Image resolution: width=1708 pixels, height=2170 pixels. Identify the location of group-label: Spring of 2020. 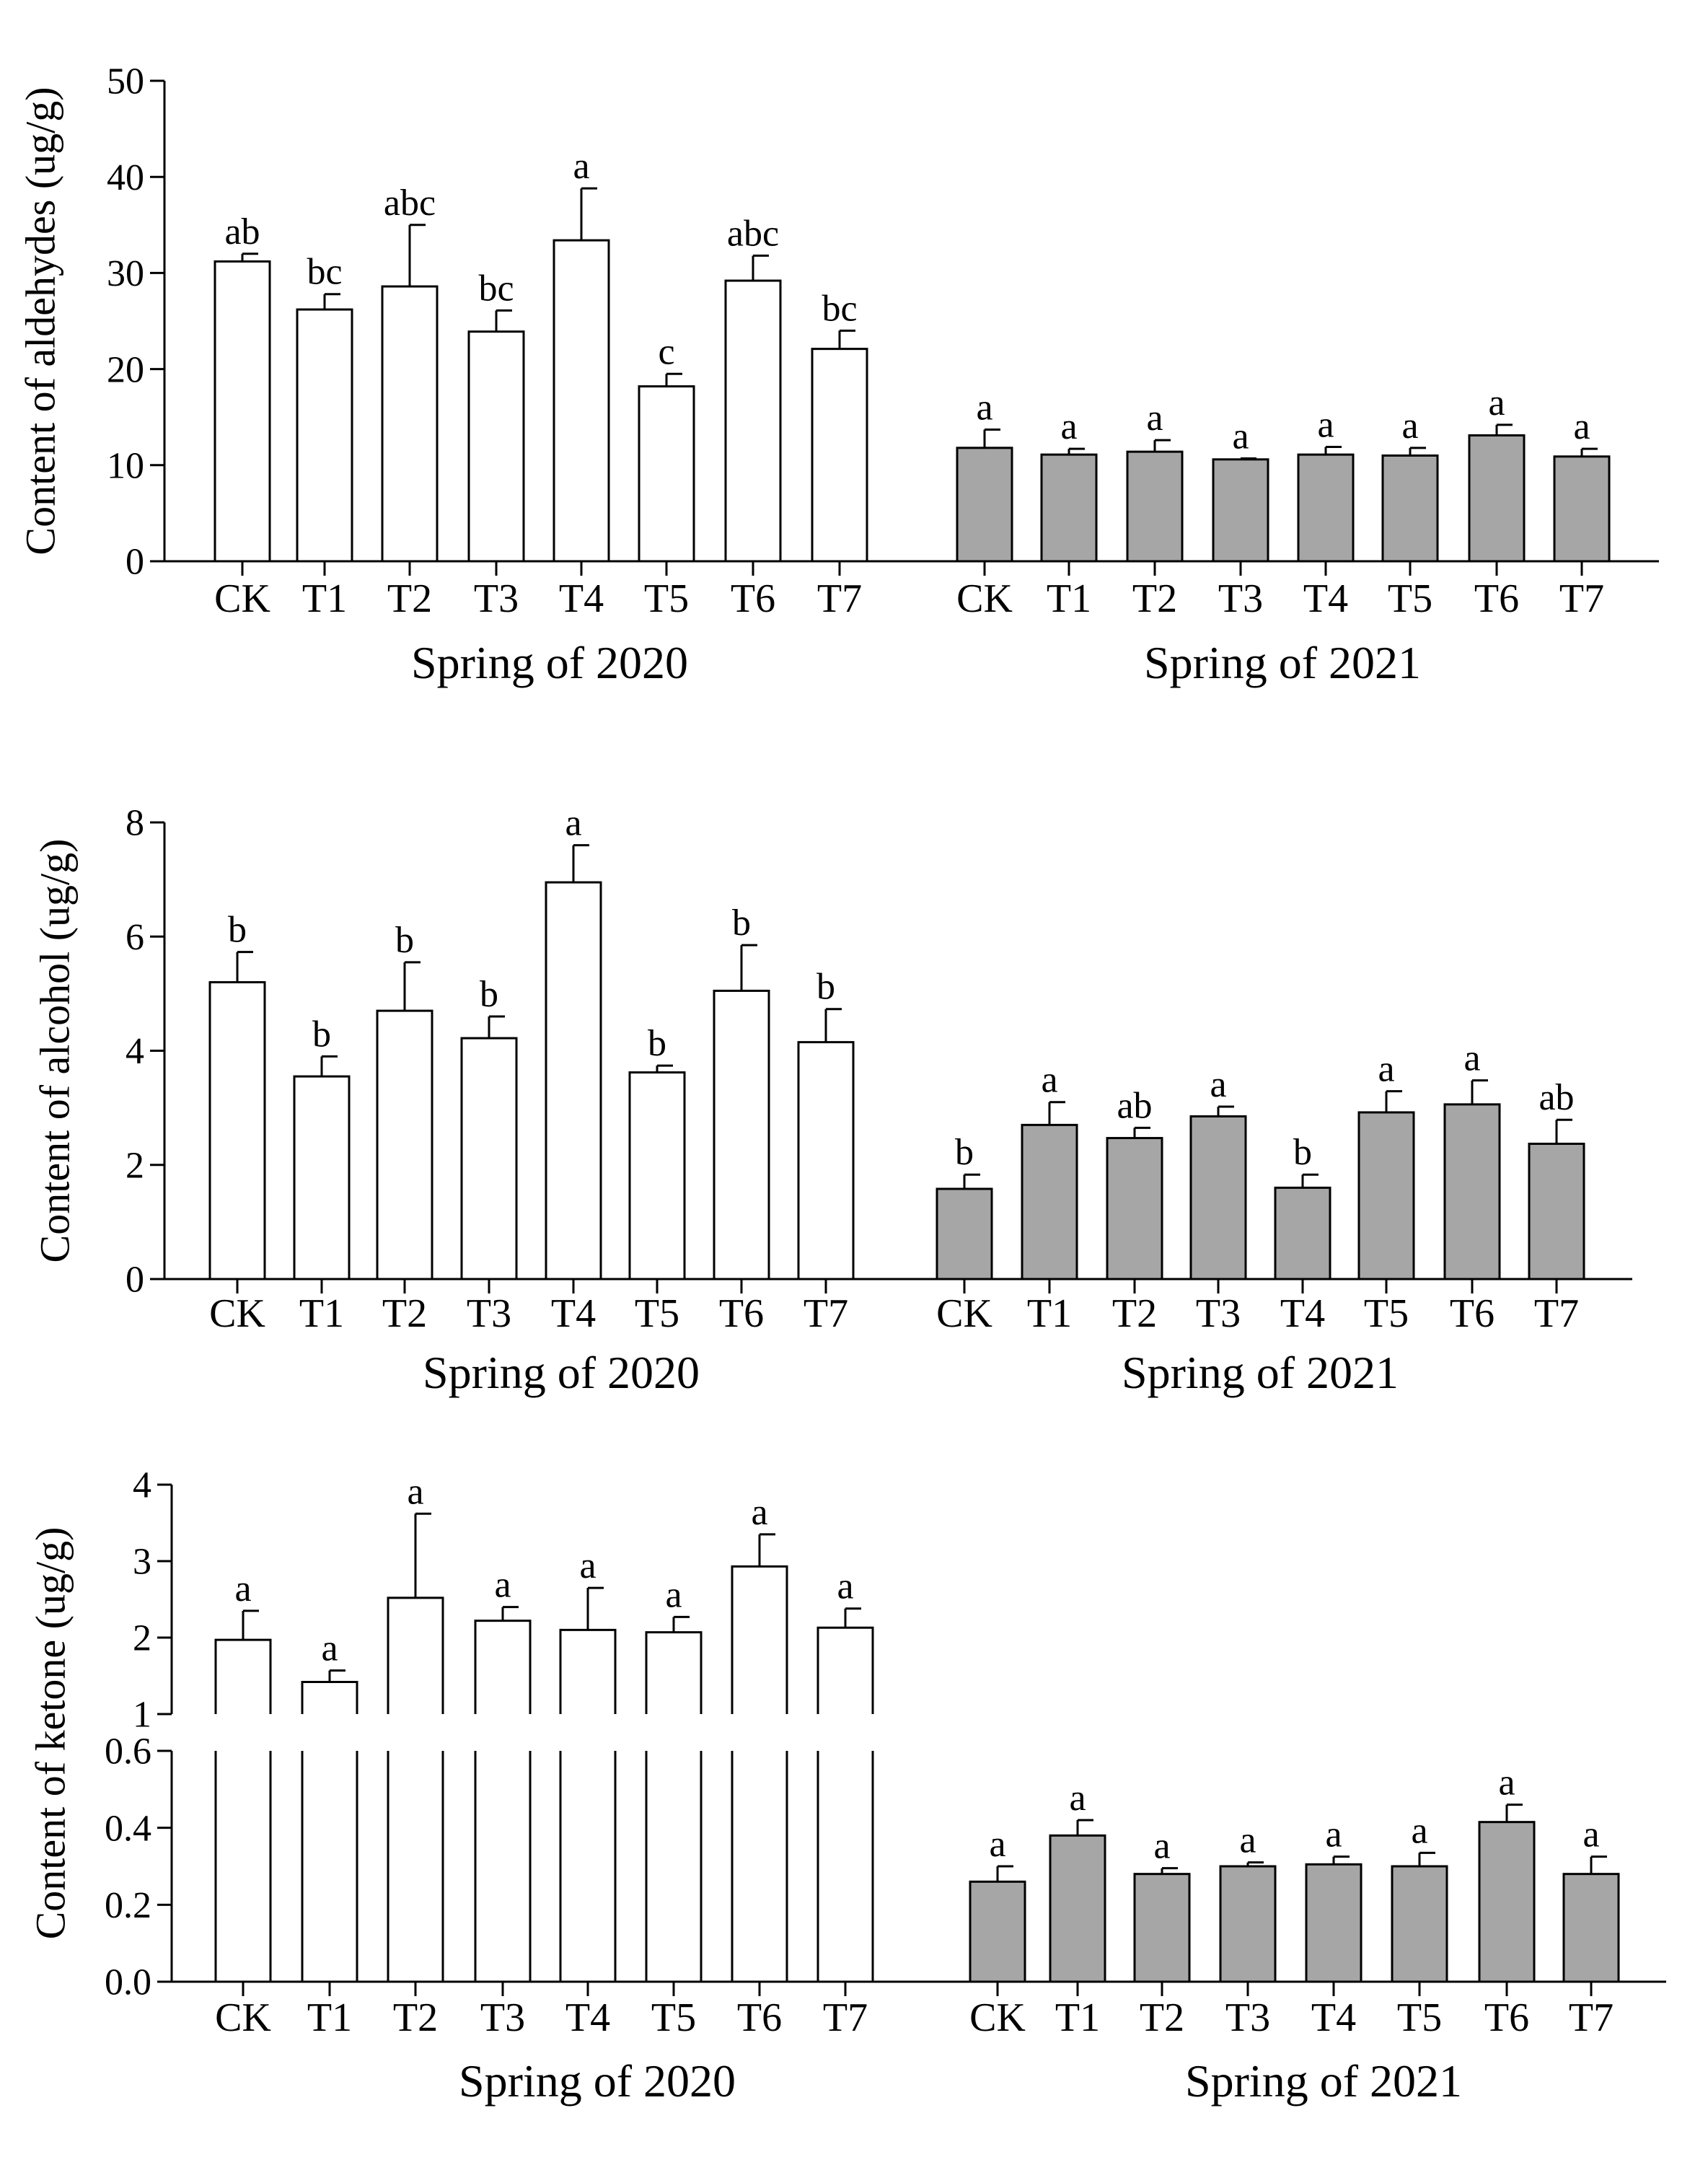
(597, 2081).